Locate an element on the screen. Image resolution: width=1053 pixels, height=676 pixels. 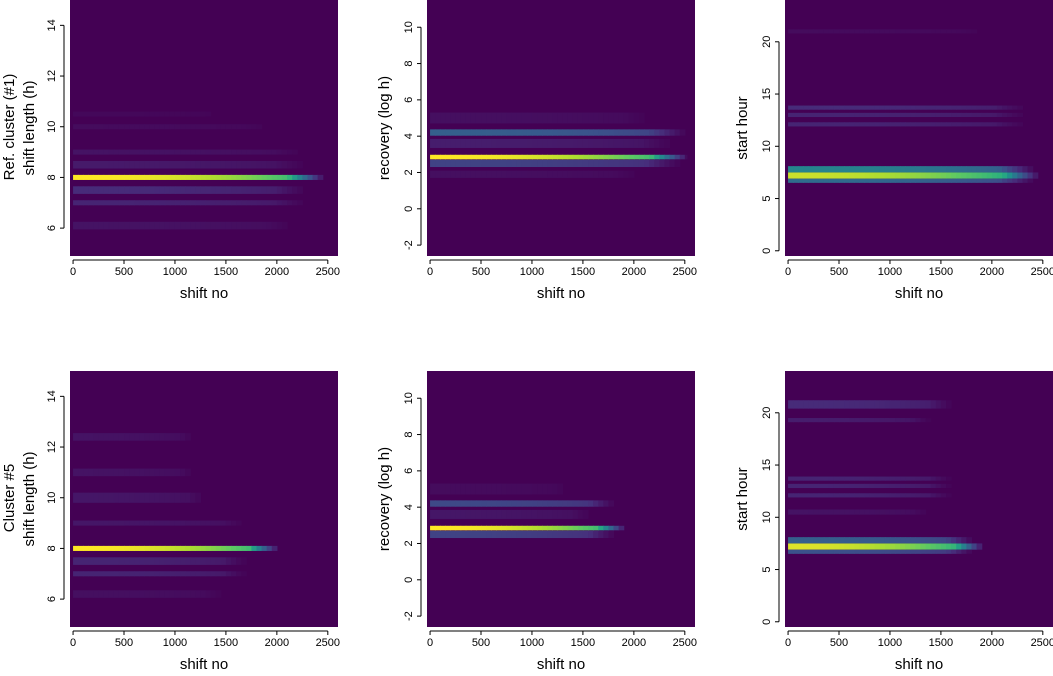
x-tick-label: 2000 is located at coordinates (634, 643).